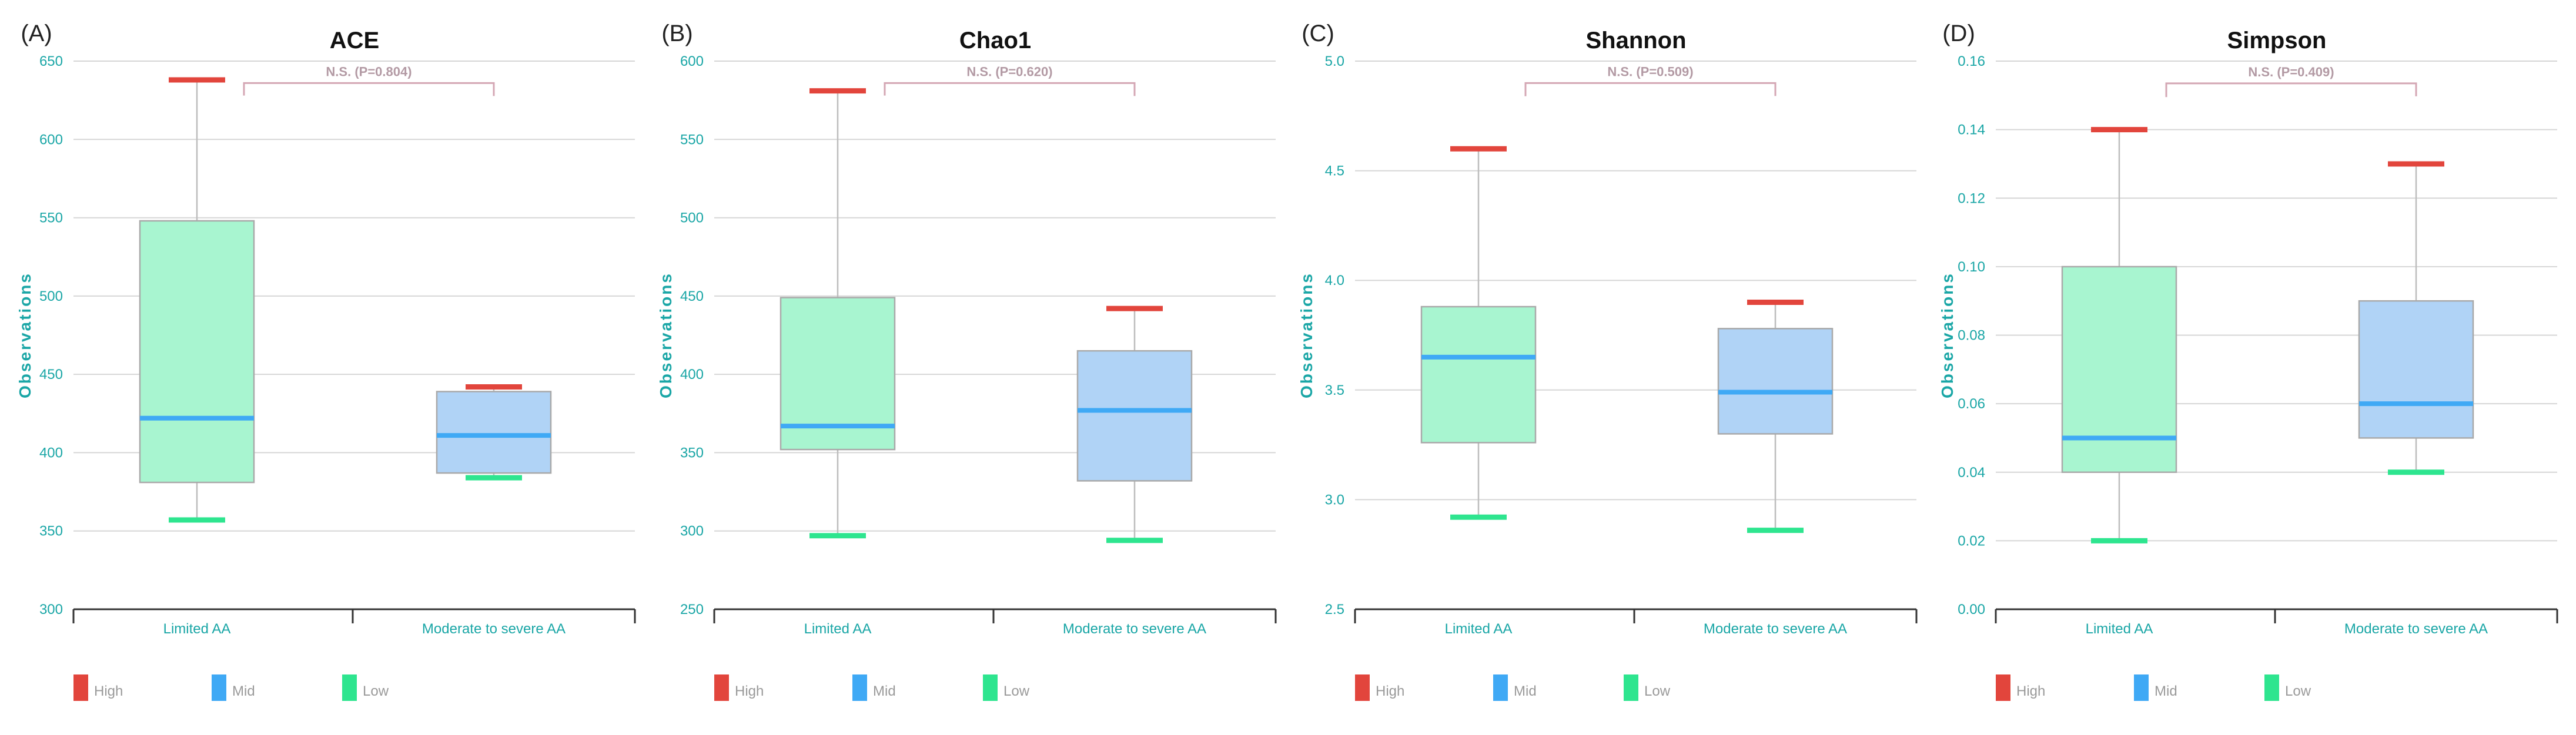 The width and height of the screenshot is (2576, 735). I want to click on y-tick-label: 3.5, so click(1334, 390).